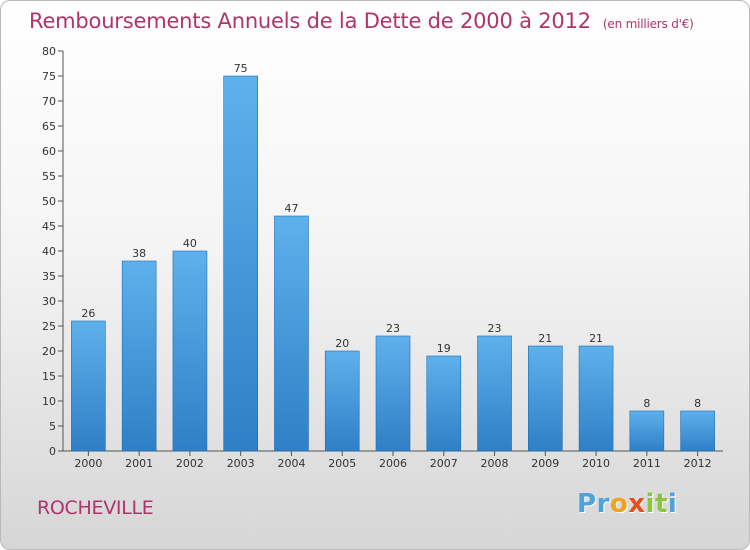 The image size is (750, 550). I want to click on data-label-2001: 38, so click(139, 253).